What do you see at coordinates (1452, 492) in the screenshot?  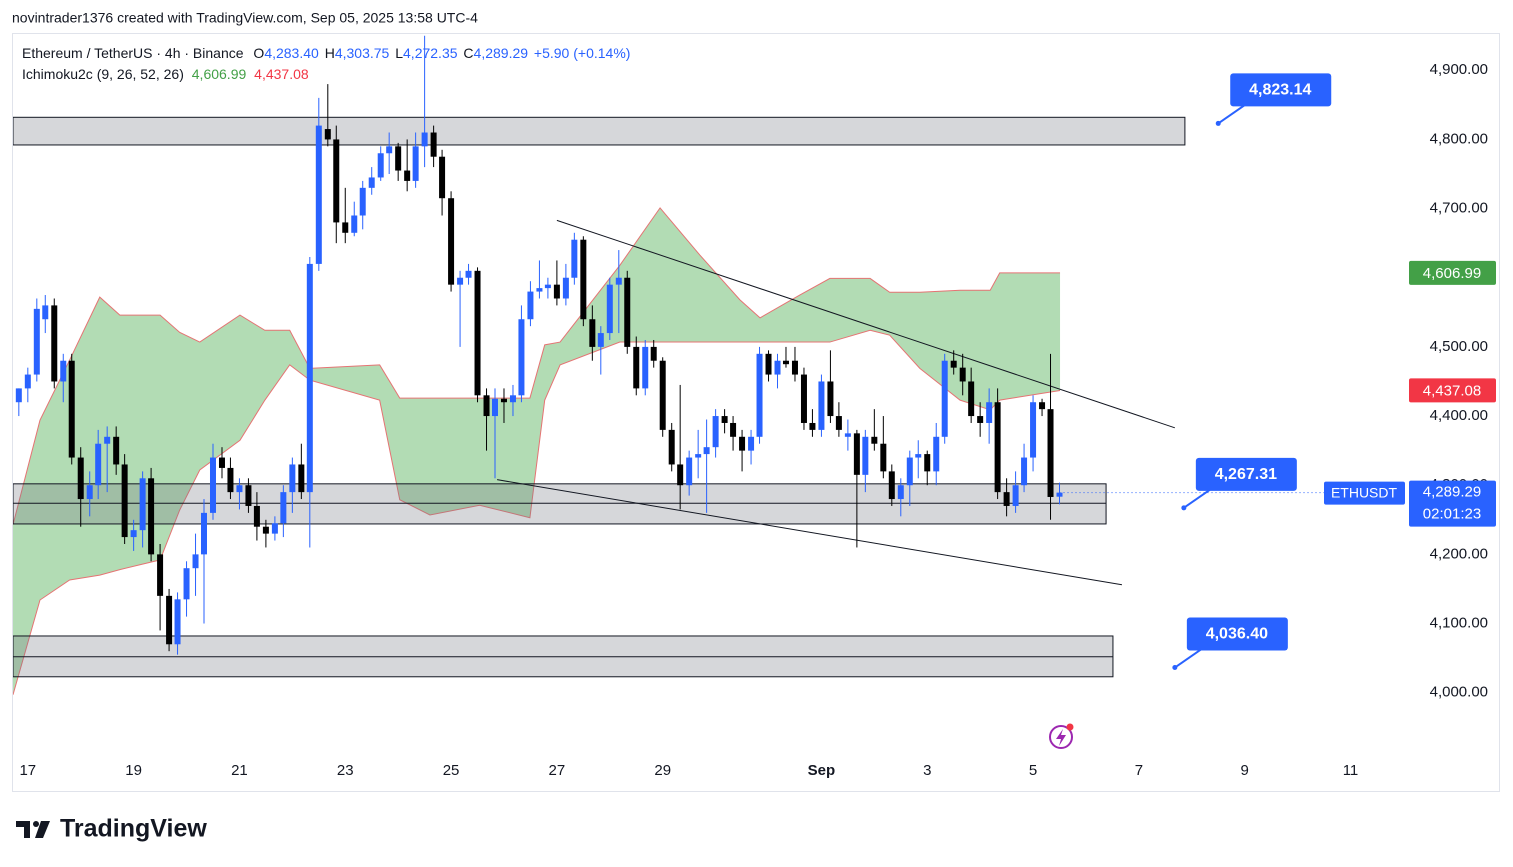 I see `price-tag-label: 4,289.29` at bounding box center [1452, 492].